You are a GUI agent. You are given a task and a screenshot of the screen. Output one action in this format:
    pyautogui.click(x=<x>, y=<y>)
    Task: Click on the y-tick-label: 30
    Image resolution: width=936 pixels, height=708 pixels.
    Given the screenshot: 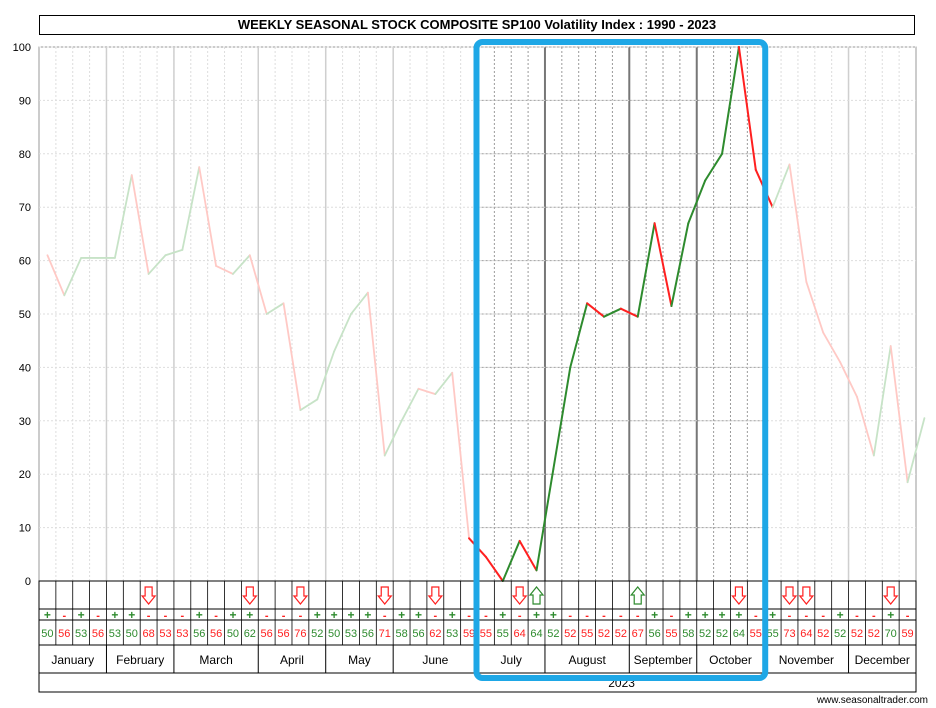 What is the action you would take?
    pyautogui.click(x=25, y=422)
    